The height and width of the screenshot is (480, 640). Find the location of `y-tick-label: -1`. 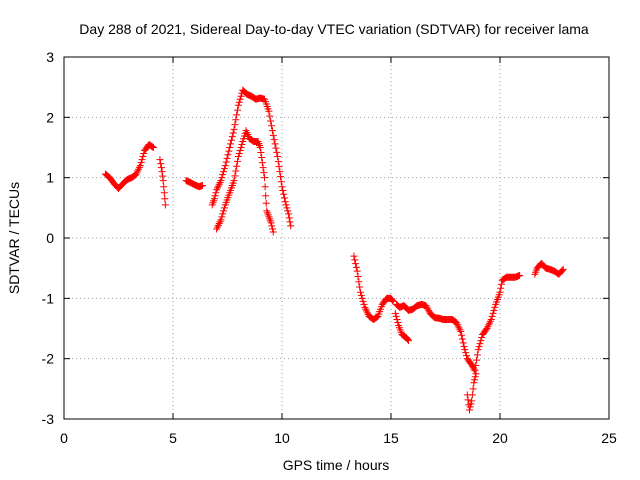

y-tick-label: -1 is located at coordinates (48, 298).